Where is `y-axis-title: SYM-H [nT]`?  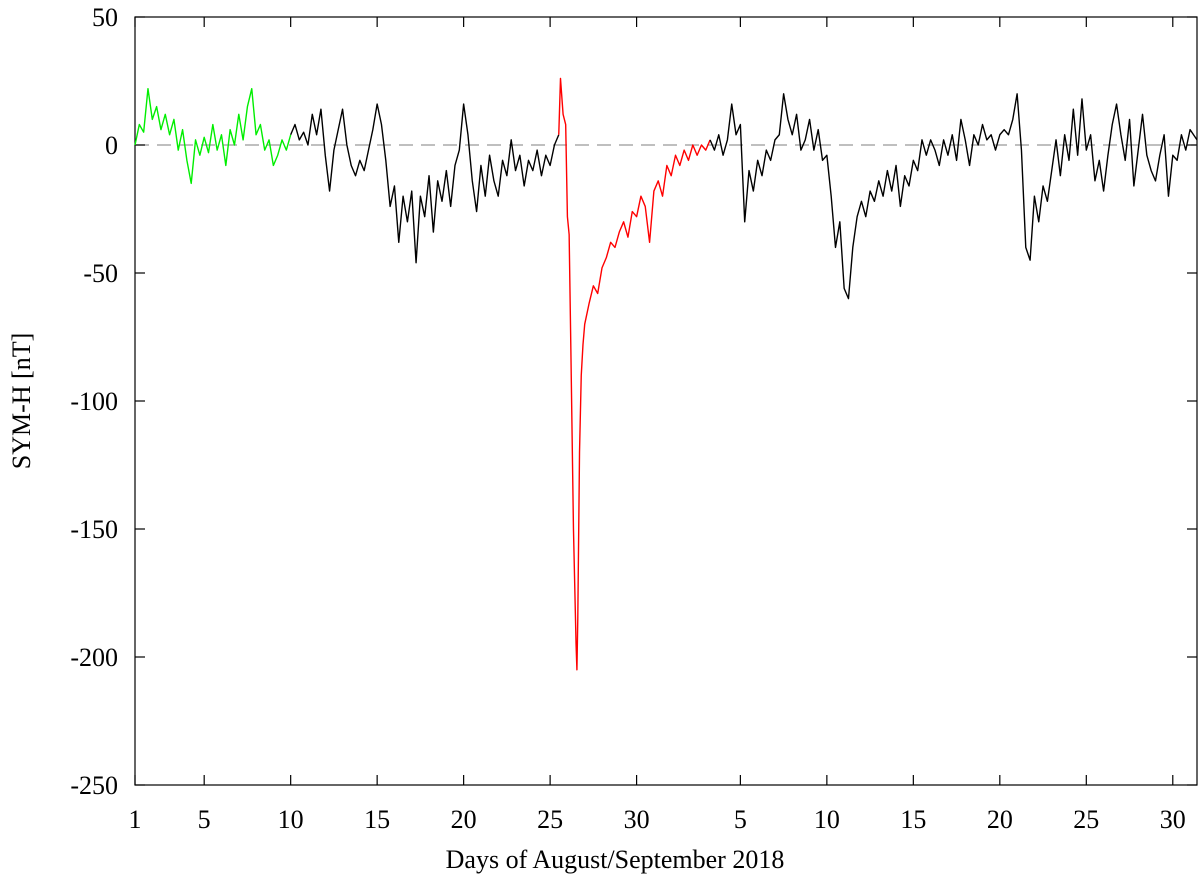
y-axis-title: SYM-H [nT] is located at coordinates (21, 401).